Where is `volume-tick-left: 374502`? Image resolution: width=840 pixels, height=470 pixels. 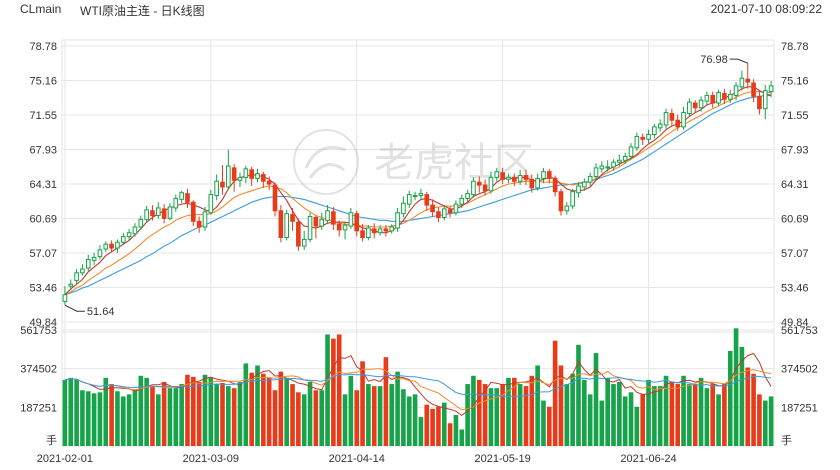
volume-tick-left: 374502 is located at coordinates (38, 370).